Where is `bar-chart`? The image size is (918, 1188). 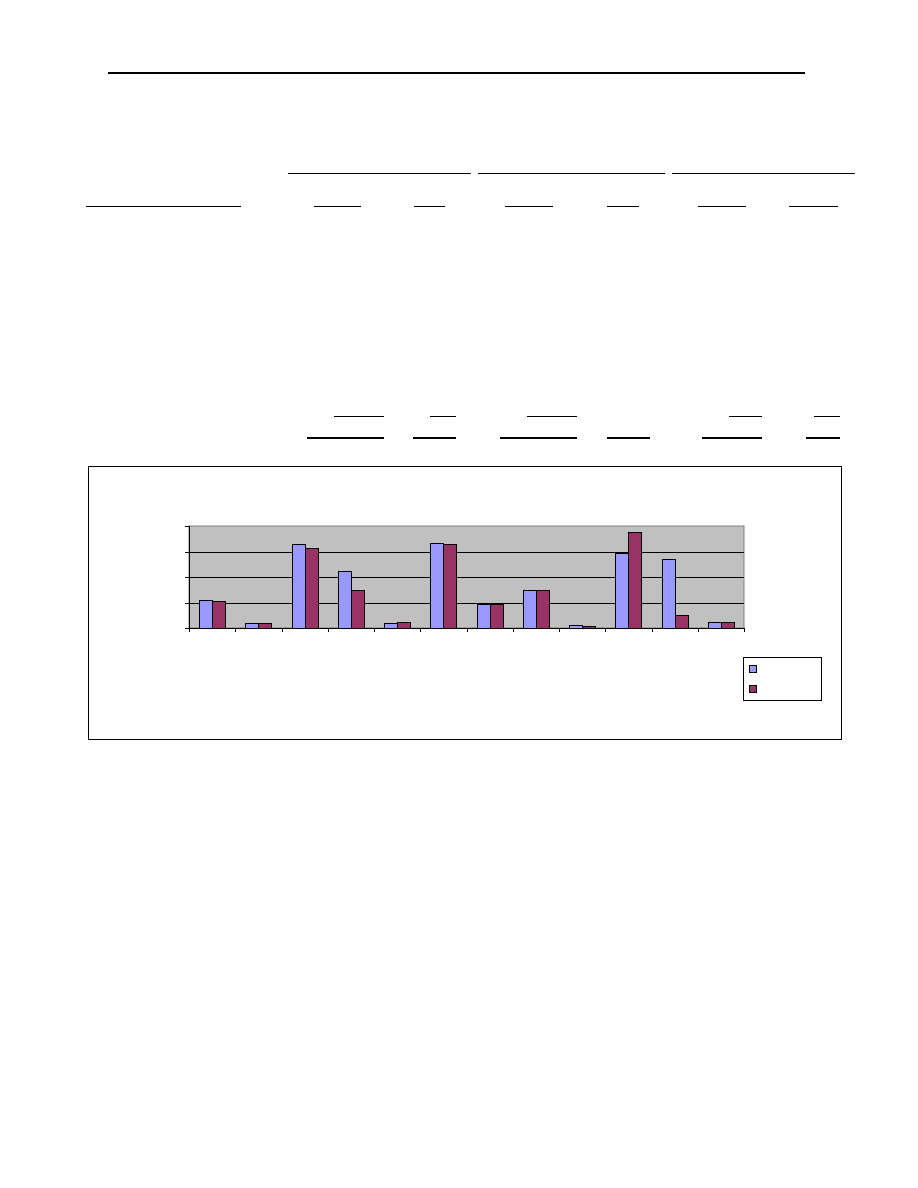 bar-chart is located at coordinates (503, 613).